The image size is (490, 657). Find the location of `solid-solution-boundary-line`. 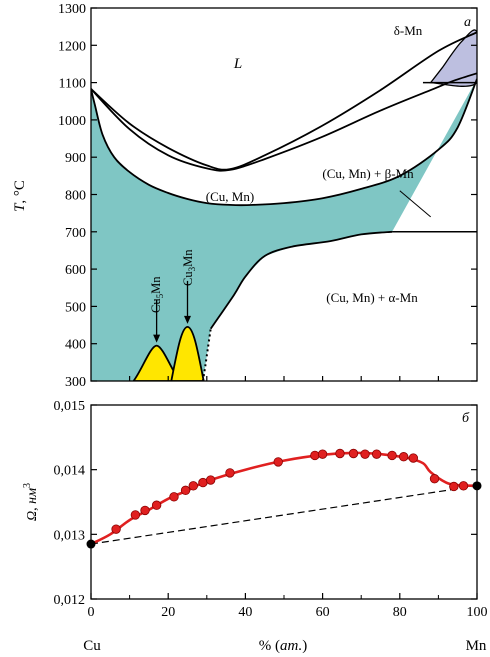

solid-solution-boundary-line is located at coordinates (301, 280).